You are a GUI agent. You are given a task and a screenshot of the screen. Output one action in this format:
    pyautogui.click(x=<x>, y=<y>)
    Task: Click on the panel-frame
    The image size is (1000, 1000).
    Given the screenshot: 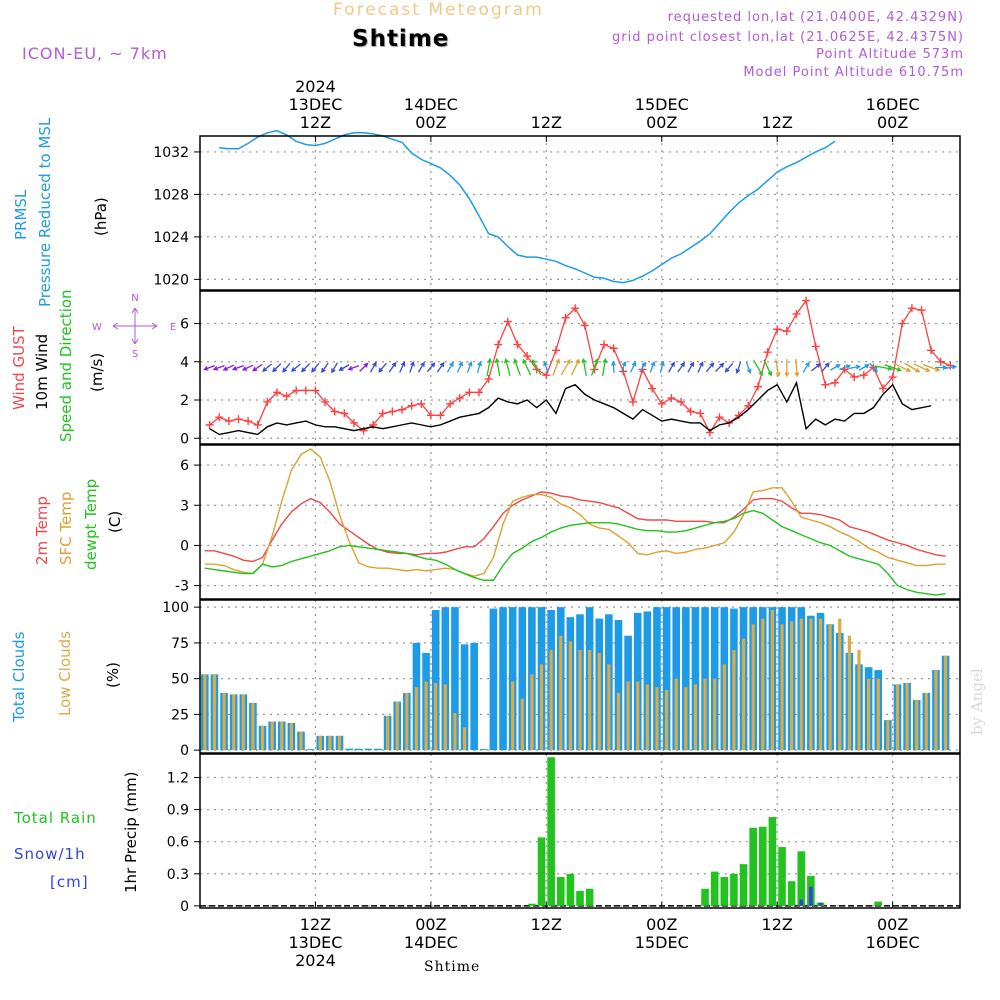 What is the action you would take?
    pyautogui.click(x=580, y=676)
    